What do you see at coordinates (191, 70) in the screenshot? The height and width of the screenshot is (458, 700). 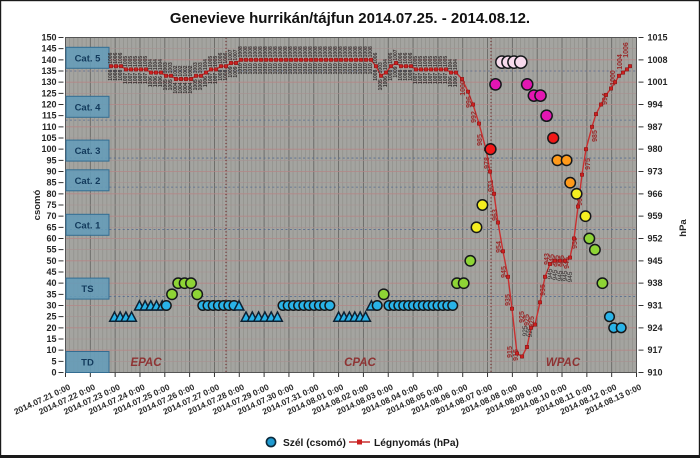 I see `svg-text: 1002` at bounding box center [191, 70].